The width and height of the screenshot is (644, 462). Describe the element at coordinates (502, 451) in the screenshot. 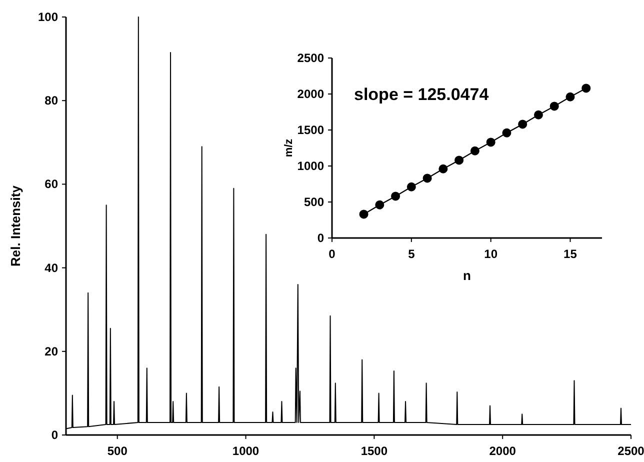

I see `x-tick-label: 2000` at that location.